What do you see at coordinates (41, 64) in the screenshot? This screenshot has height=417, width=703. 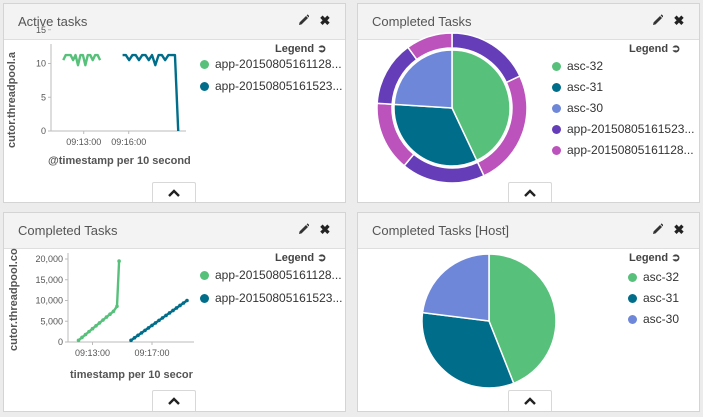 I see `y-tick-label: 10` at bounding box center [41, 64].